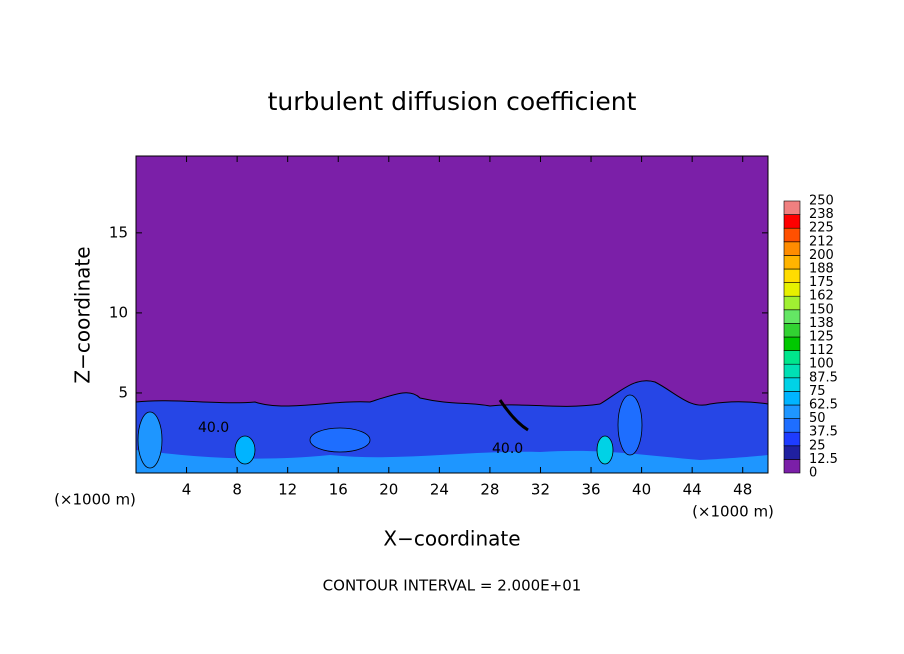 The width and height of the screenshot is (904, 654). What do you see at coordinates (118, 232) in the screenshot?
I see `y-tick-label: 15` at bounding box center [118, 232].